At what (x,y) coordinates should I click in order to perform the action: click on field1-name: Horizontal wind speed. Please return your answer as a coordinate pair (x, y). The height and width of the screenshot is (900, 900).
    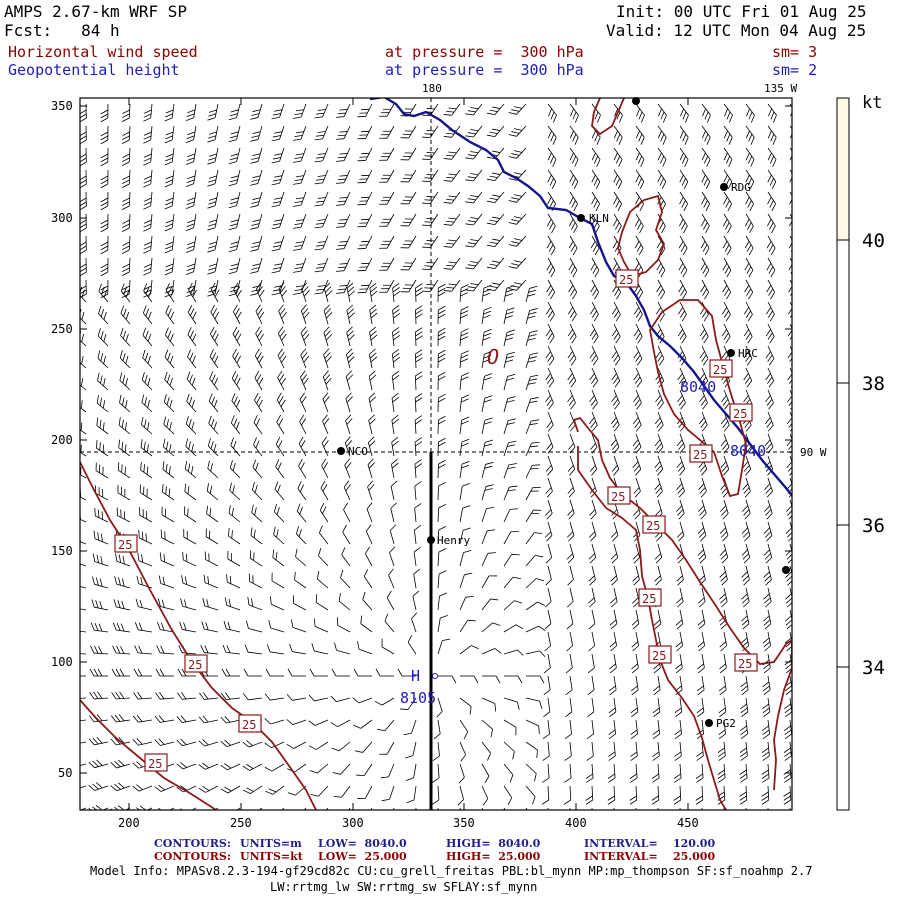
    Looking at the image, I should click on (103, 52).